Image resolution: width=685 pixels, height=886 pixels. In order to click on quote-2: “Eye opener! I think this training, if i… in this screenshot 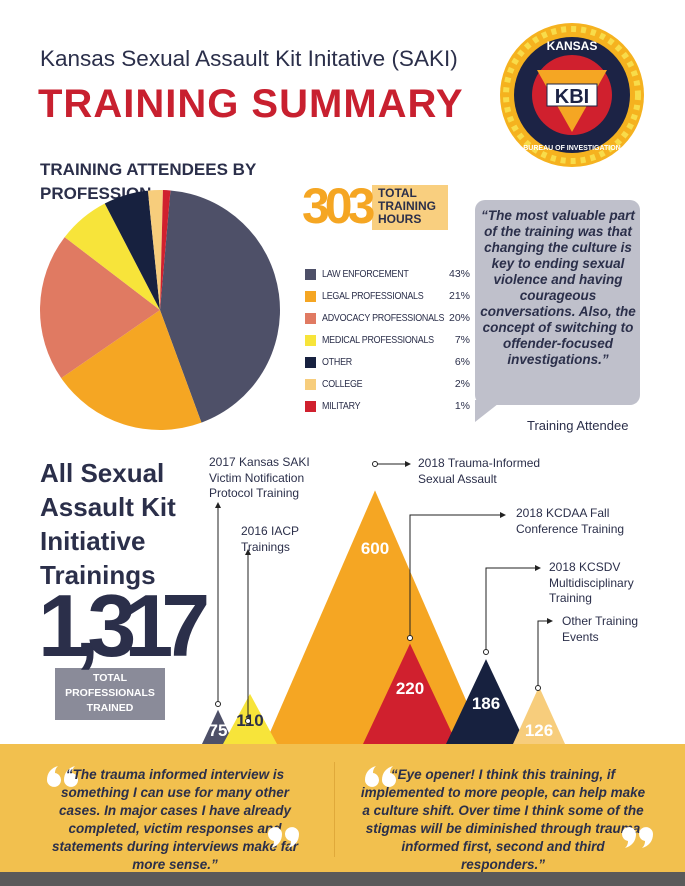, I will do `click(503, 819)`.